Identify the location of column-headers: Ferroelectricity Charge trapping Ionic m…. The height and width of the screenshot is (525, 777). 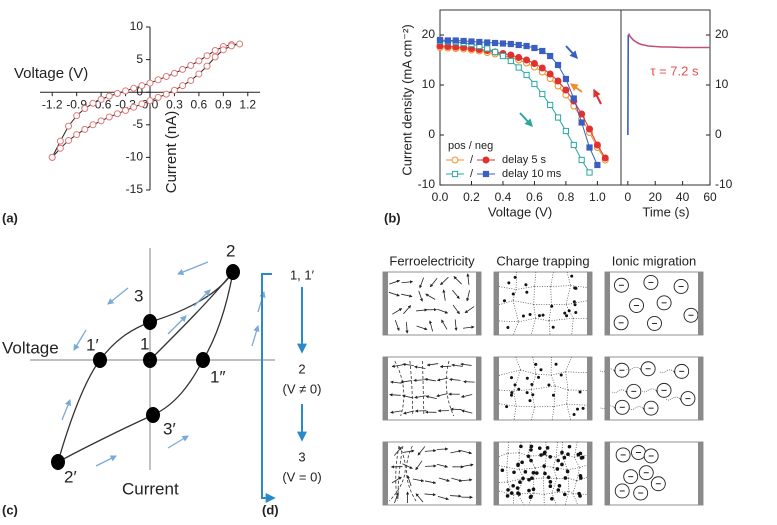
(542, 260).